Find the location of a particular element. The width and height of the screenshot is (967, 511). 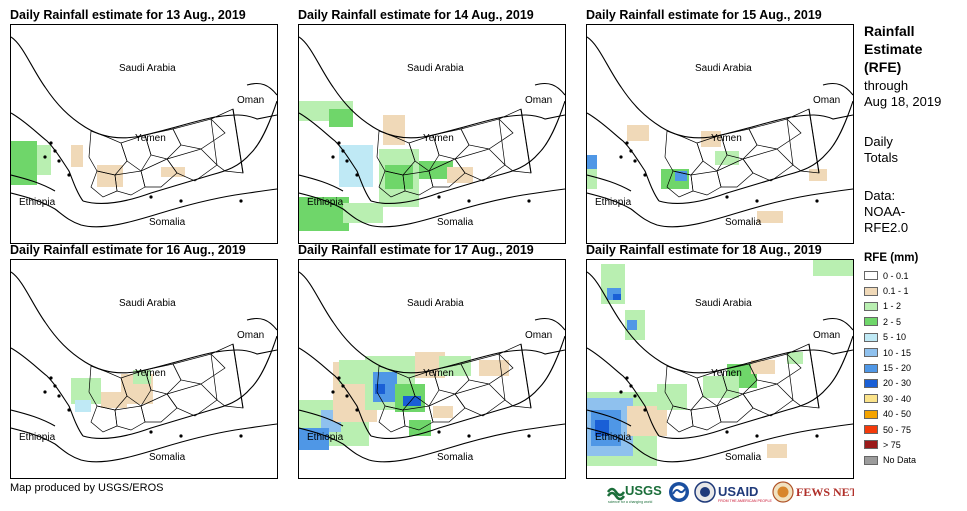

legend-item: 10 - 15 is located at coordinates (891, 352).